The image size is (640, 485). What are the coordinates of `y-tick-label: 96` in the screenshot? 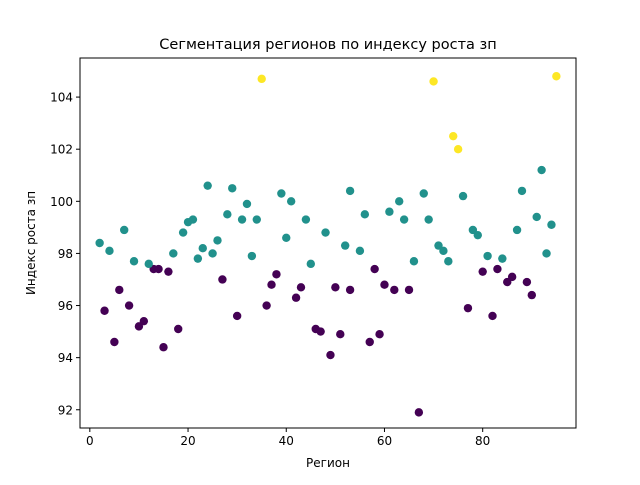 It's located at (65, 306).